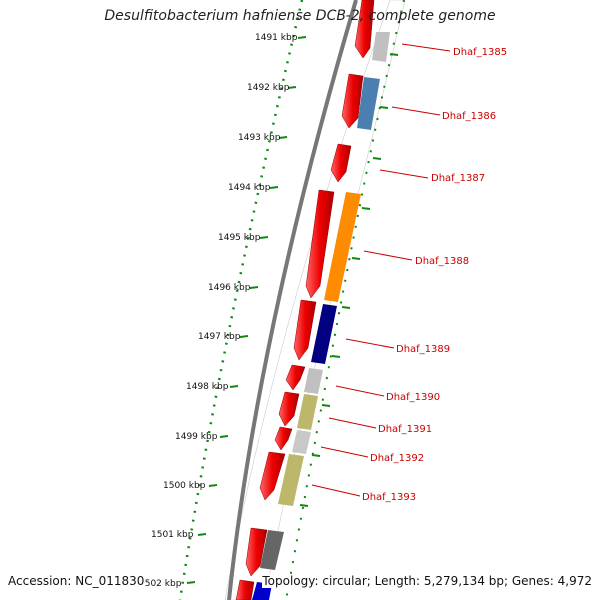 The height and width of the screenshot is (600, 600). I want to click on gene-label-dhaf-1387: Dhaf_1387, so click(458, 178).